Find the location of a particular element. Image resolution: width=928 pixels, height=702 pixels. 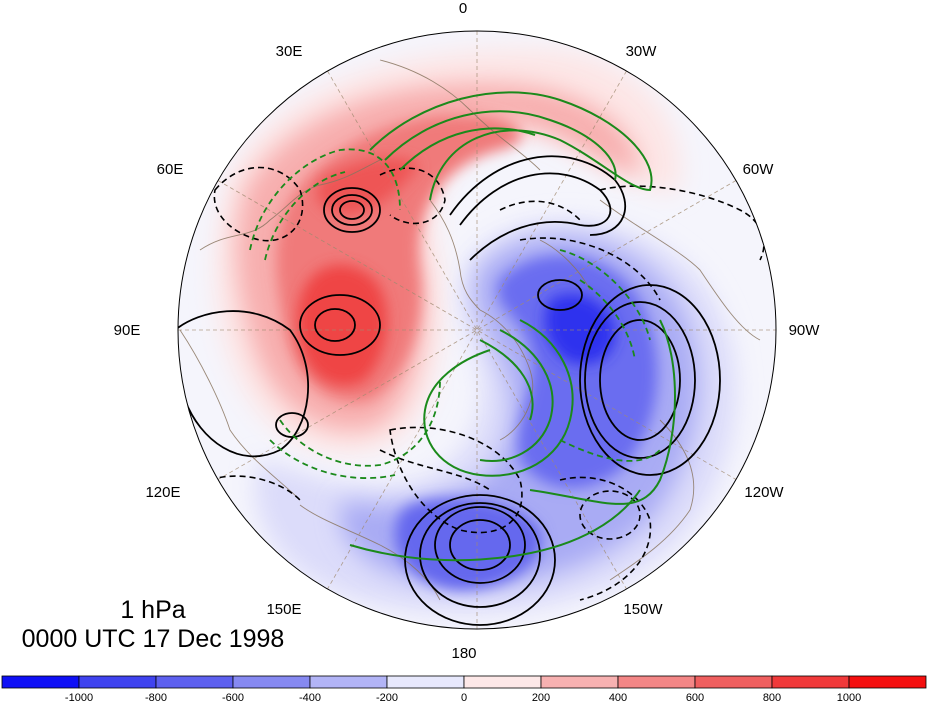

negative-anomaly-core is located at coordinates (580, 329).